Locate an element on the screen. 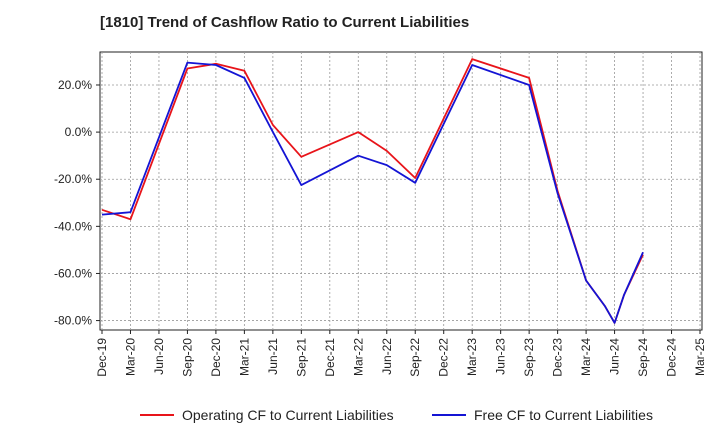 The height and width of the screenshot is (440, 720). x-tick-label: Dec-19 is located at coordinates (102, 357).